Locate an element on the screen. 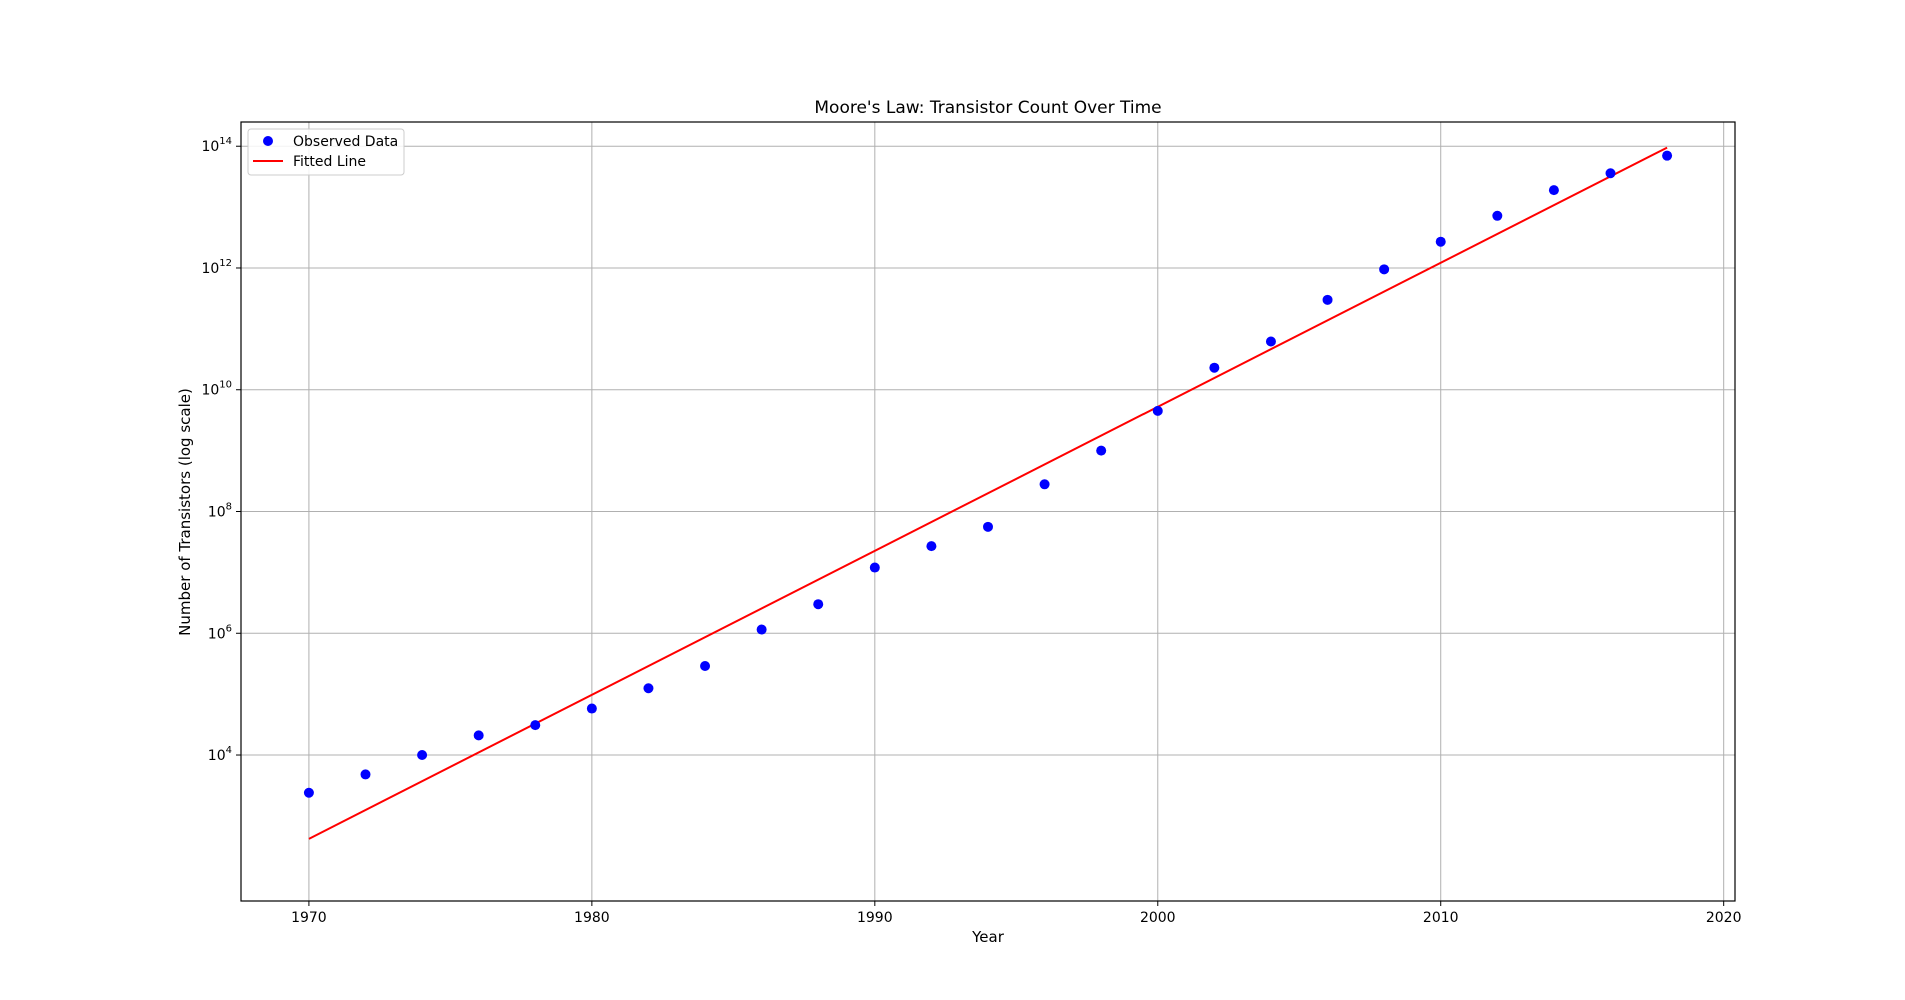 The height and width of the screenshot is (1000, 1905). y-tick-label: 10¹⁰ is located at coordinates (216, 389).